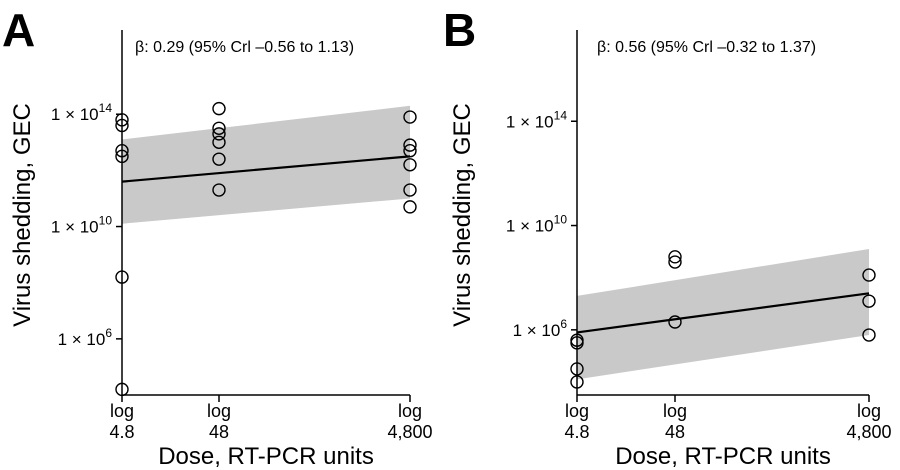 This screenshot has height=470, width=900. I want to click on panel-b-y-tick-label: 1 × 10¹⁰, so click(536, 224).